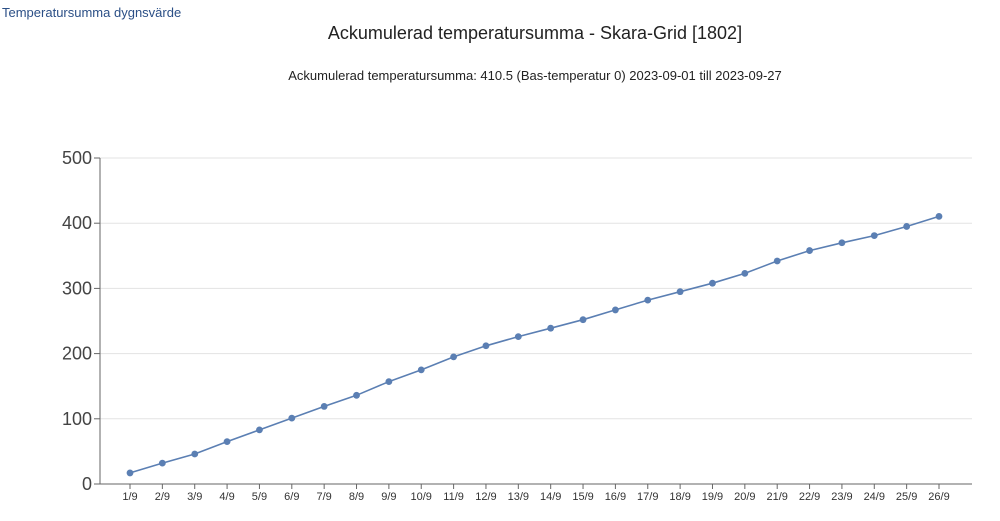  What do you see at coordinates (744, 497) in the screenshot?
I see `x-tick-label: 20/9` at bounding box center [744, 497].